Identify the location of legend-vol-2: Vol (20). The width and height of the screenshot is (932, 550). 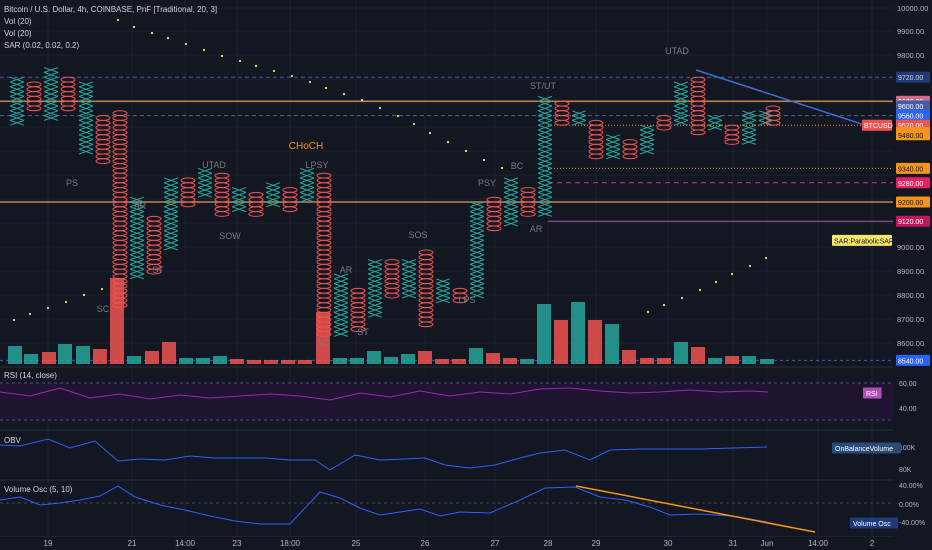
(18, 33).